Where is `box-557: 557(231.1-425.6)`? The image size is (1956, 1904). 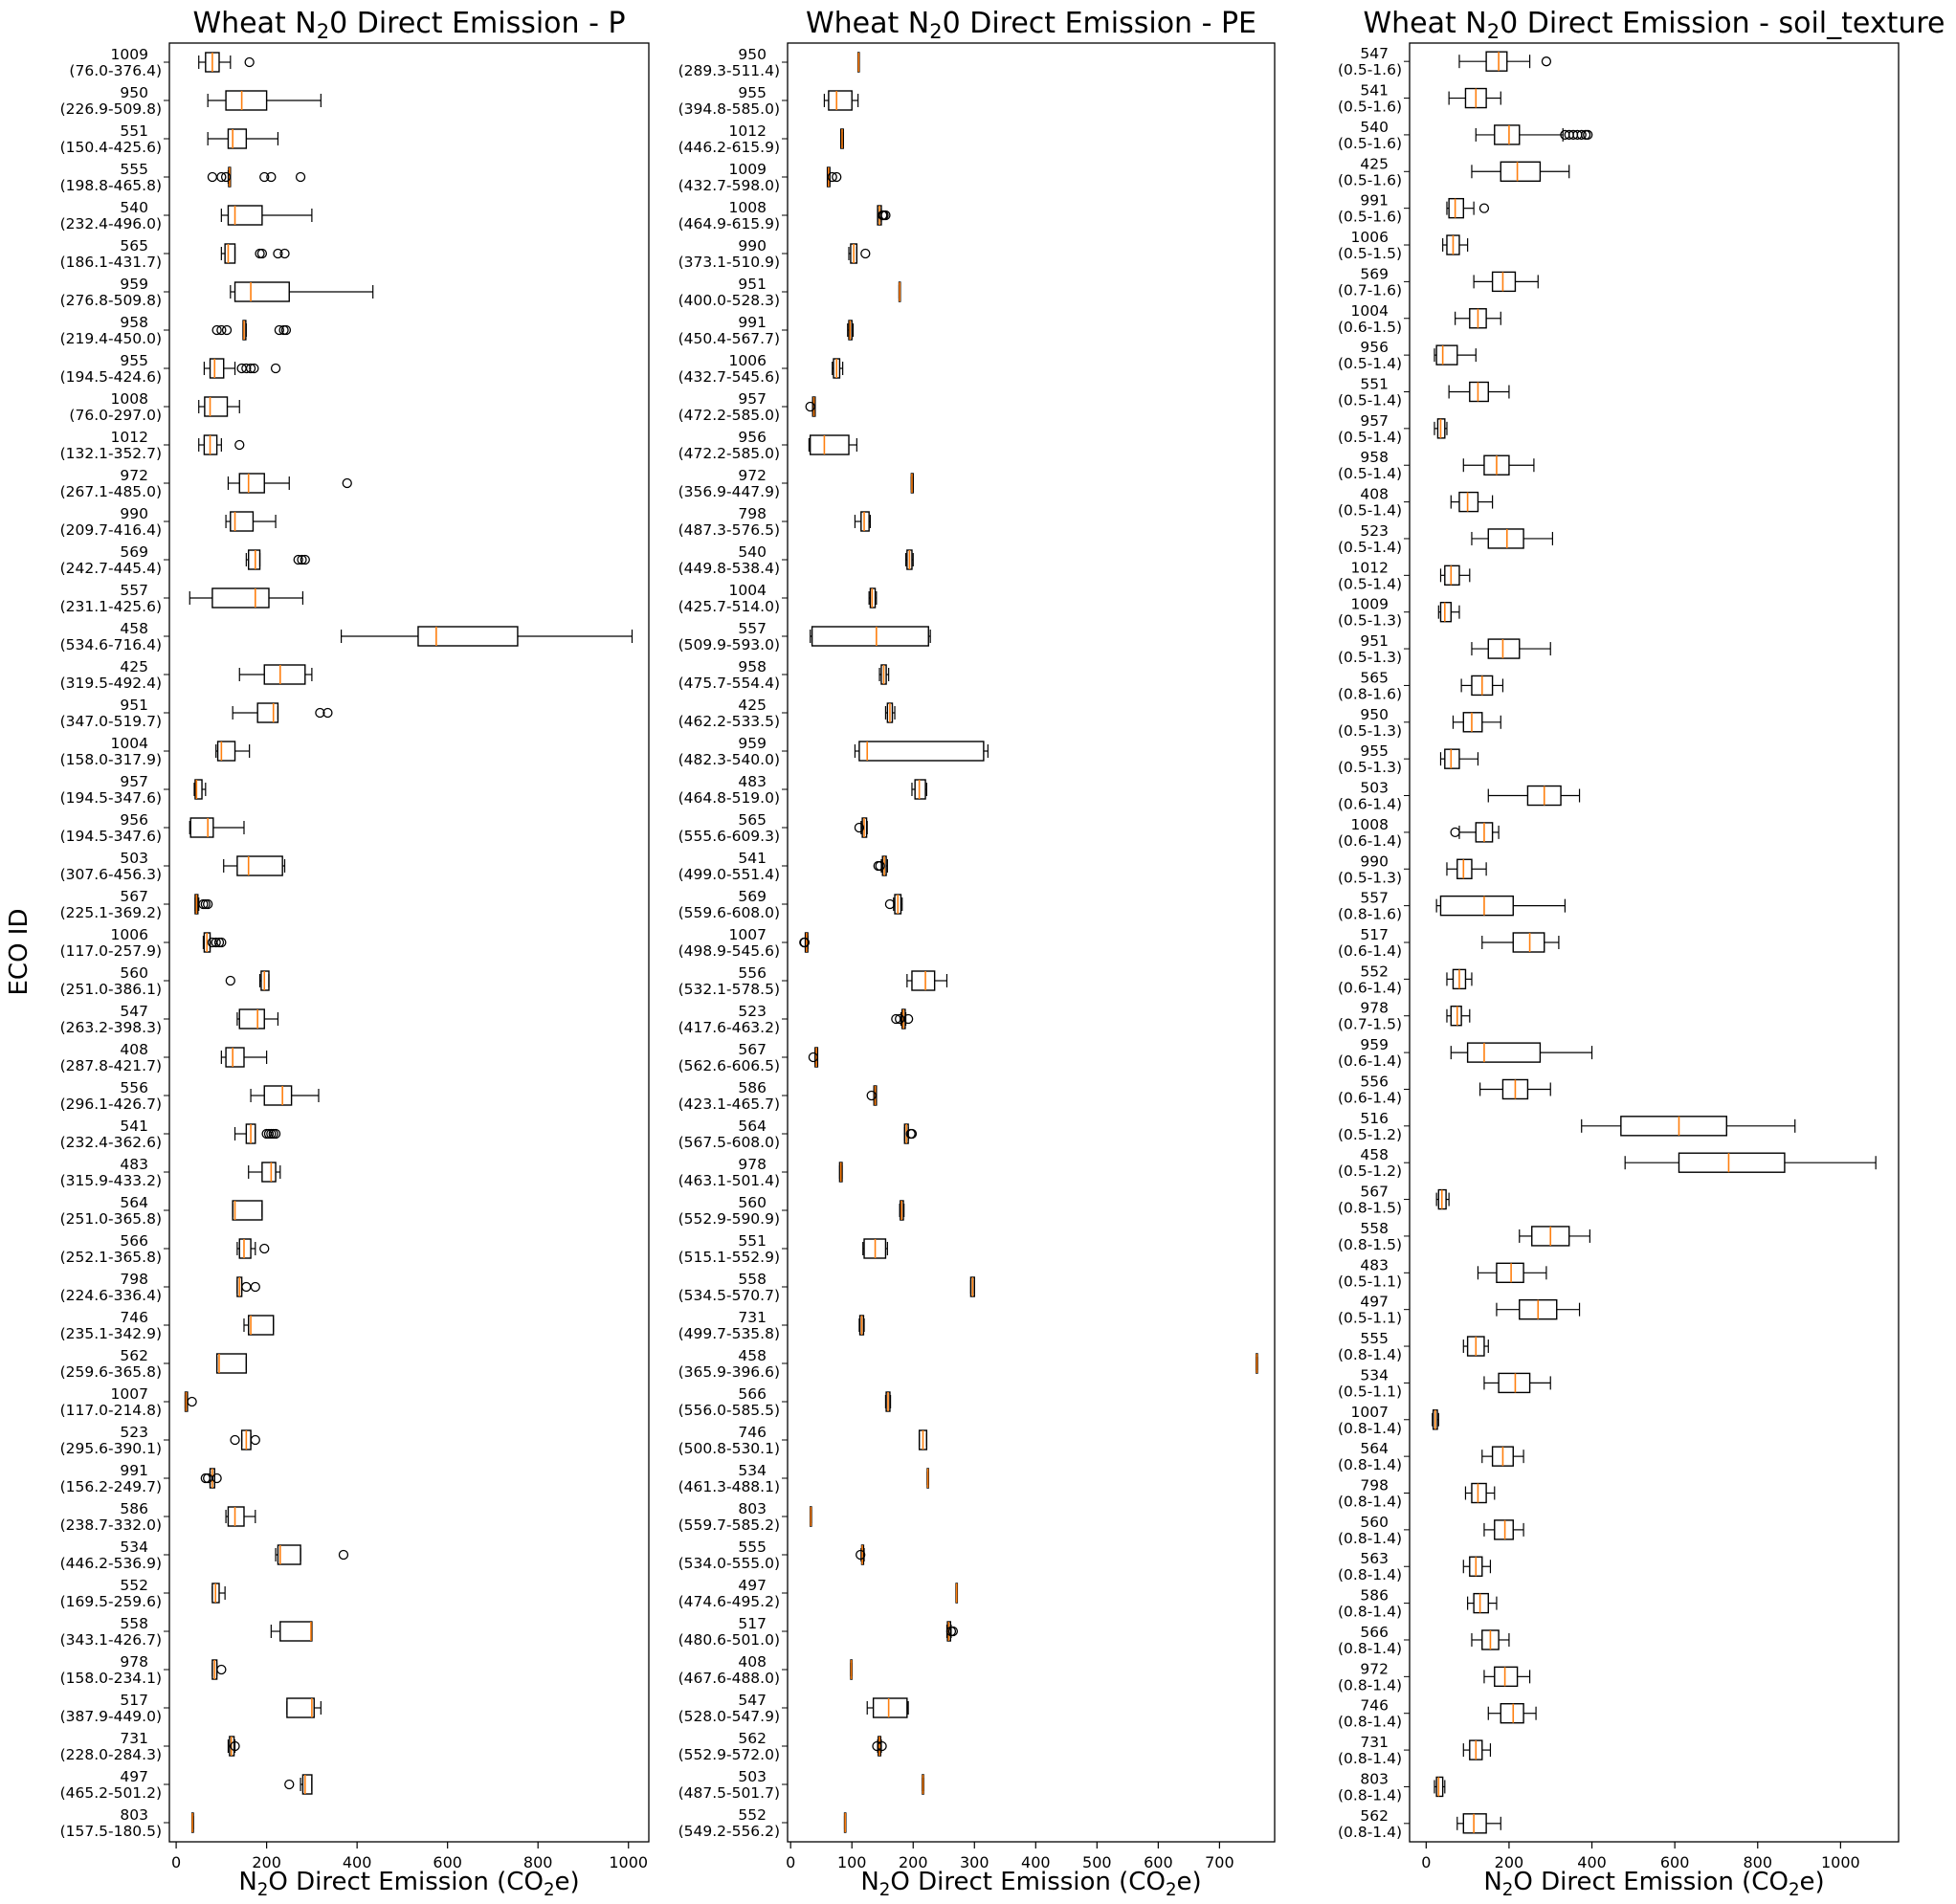 box-557: 557(231.1-425.6) is located at coordinates (182, 598).